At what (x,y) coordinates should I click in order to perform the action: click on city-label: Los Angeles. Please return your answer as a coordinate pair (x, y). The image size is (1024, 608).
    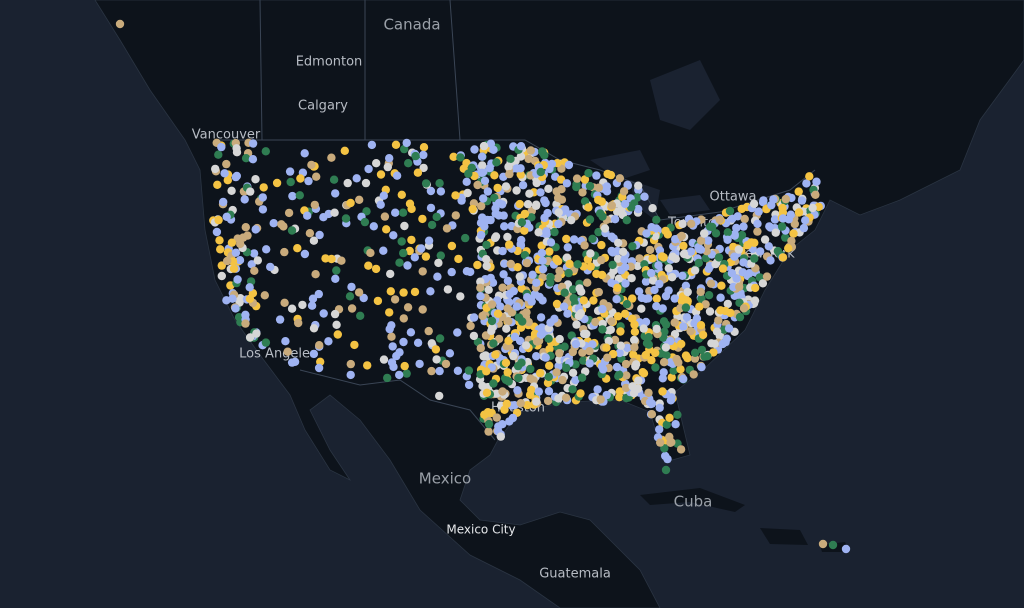
    Looking at the image, I should click on (278, 354).